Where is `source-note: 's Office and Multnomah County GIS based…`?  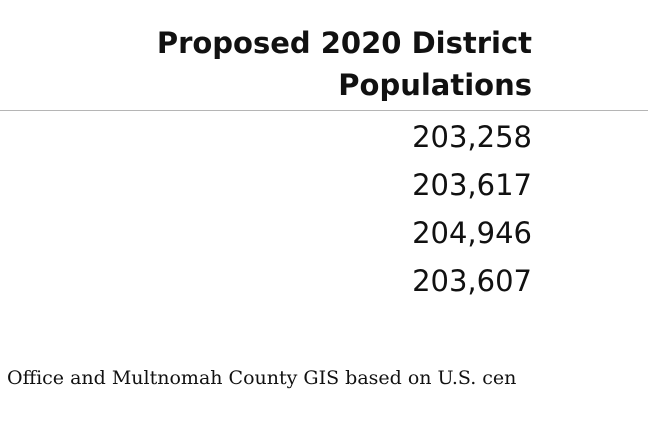
source-note: 's Office and Multnomah County GIS based… is located at coordinates (258, 378).